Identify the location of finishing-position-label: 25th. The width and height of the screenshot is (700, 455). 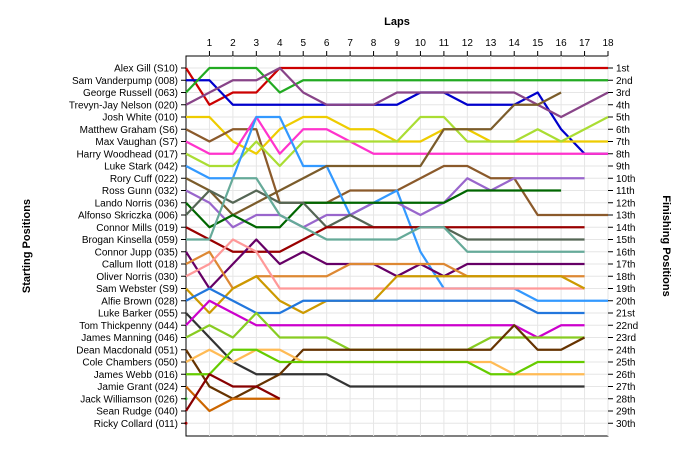
(625, 363).